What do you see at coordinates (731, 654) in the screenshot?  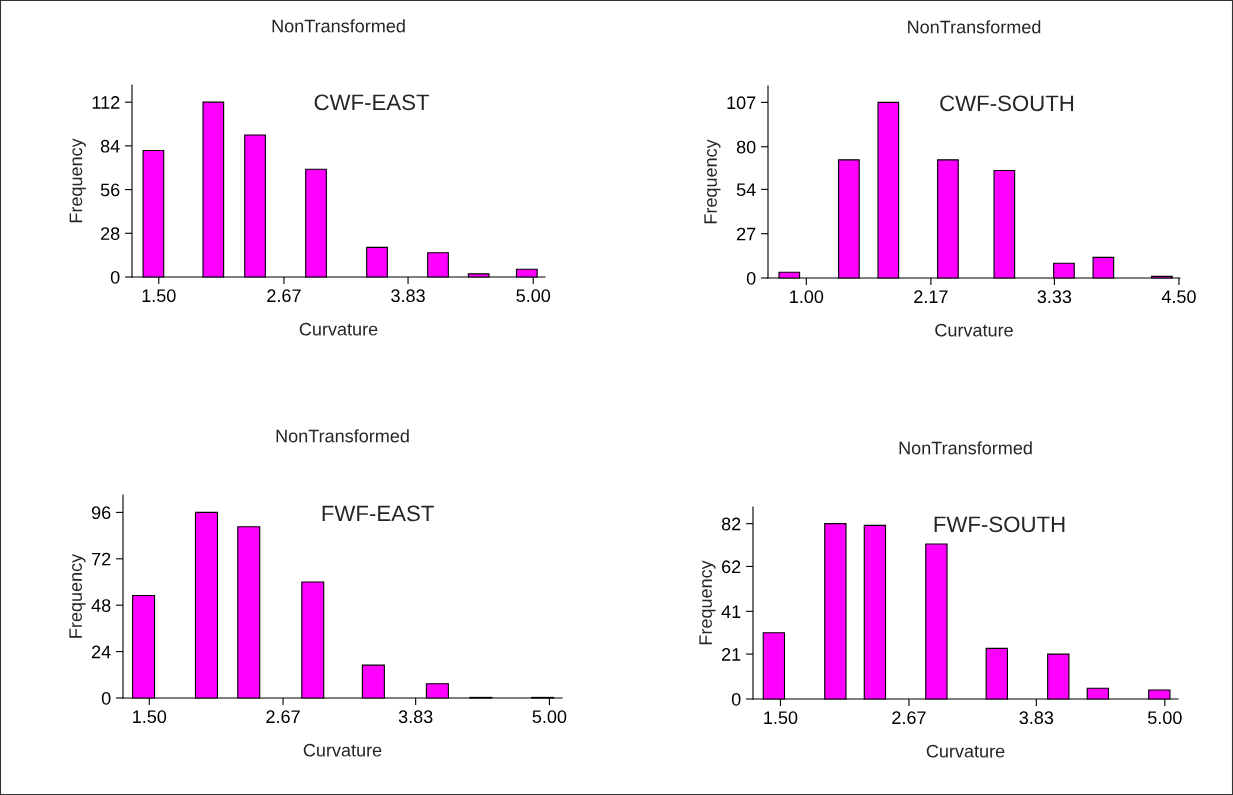 I see `y-tick-label: 21` at bounding box center [731, 654].